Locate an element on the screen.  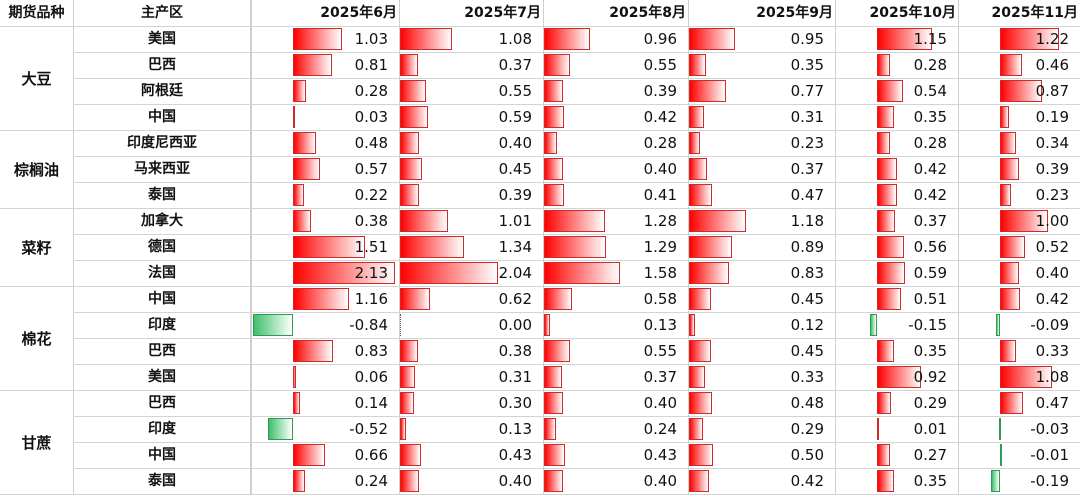
value-label: 0.22 is located at coordinates (371, 195).